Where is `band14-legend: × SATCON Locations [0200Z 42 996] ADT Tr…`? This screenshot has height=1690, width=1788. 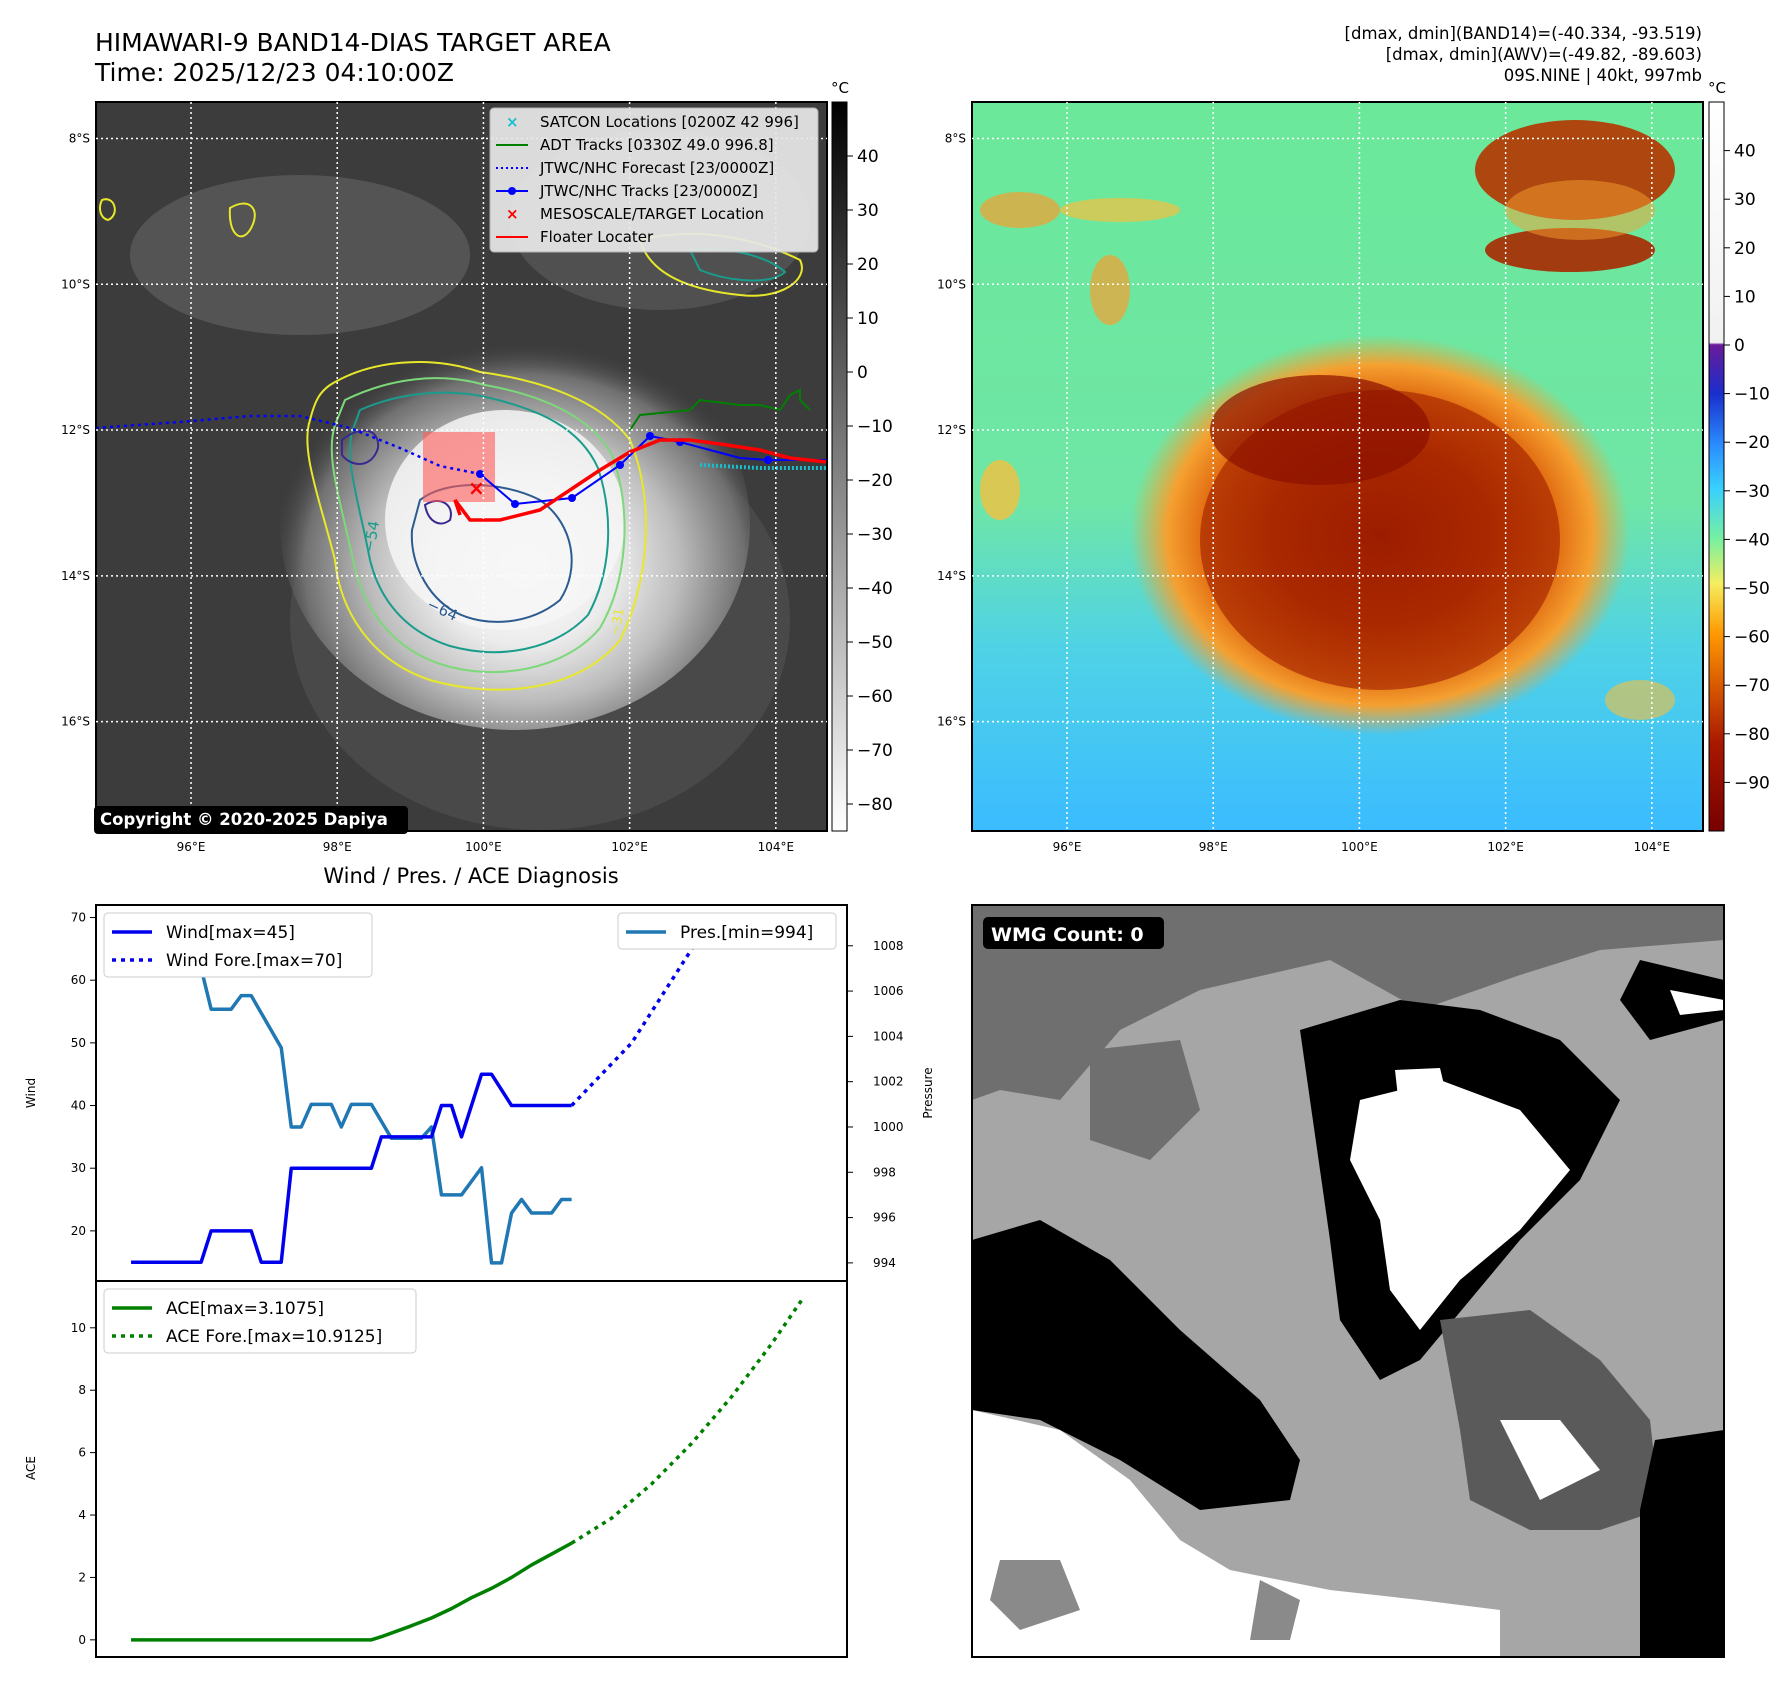 band14-legend: × SATCON Locations [0200Z 42 996] ADT Tr… is located at coordinates (654, 180).